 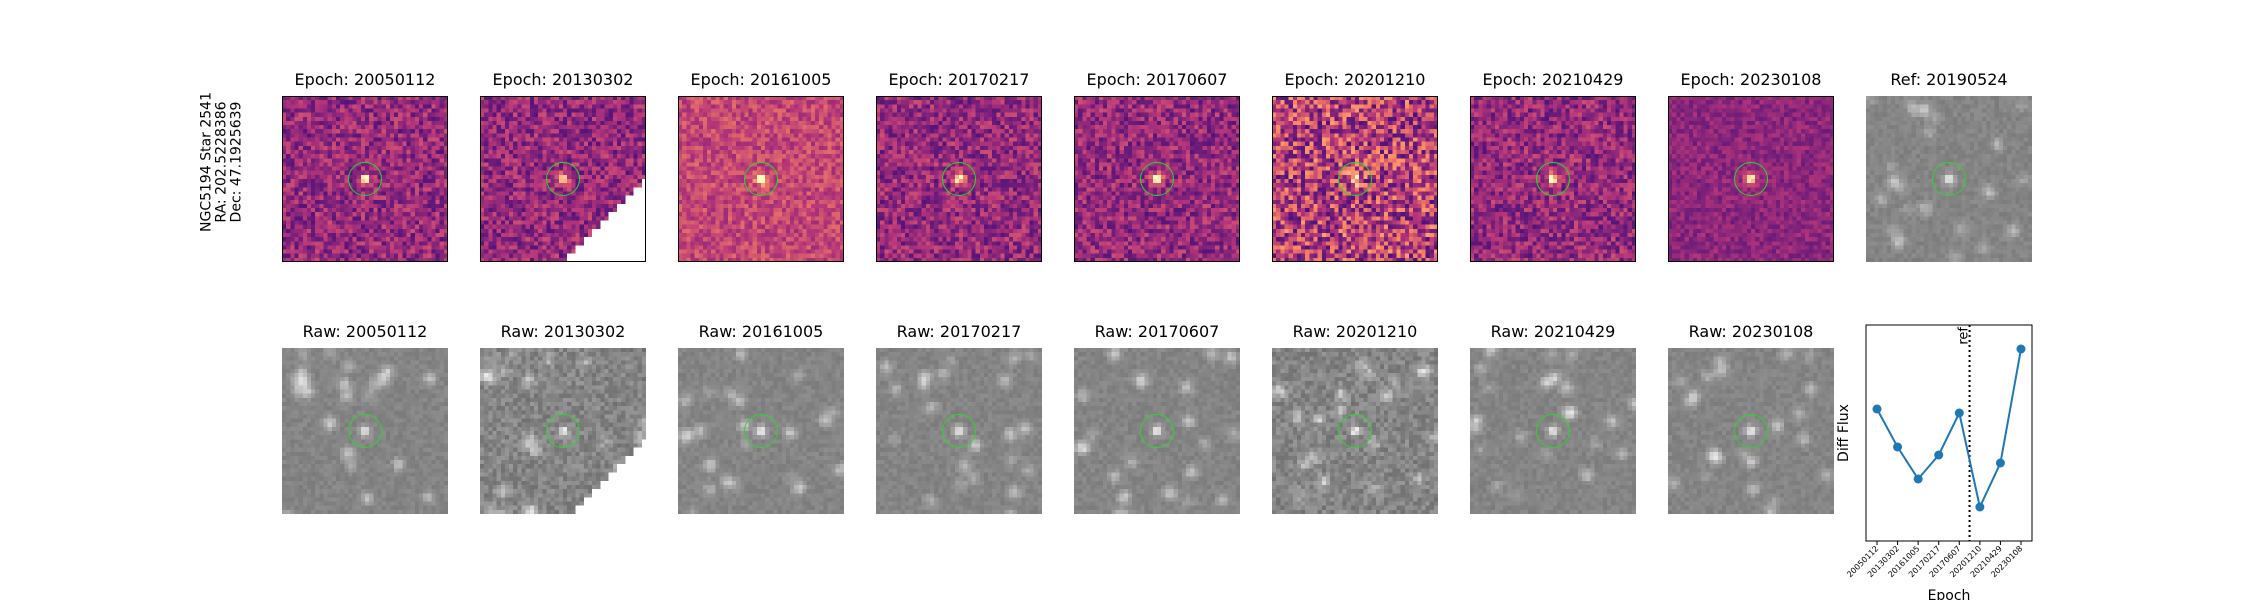 What do you see at coordinates (365, 331) in the screenshot?
I see `raw-title: Raw: 20050112` at bounding box center [365, 331].